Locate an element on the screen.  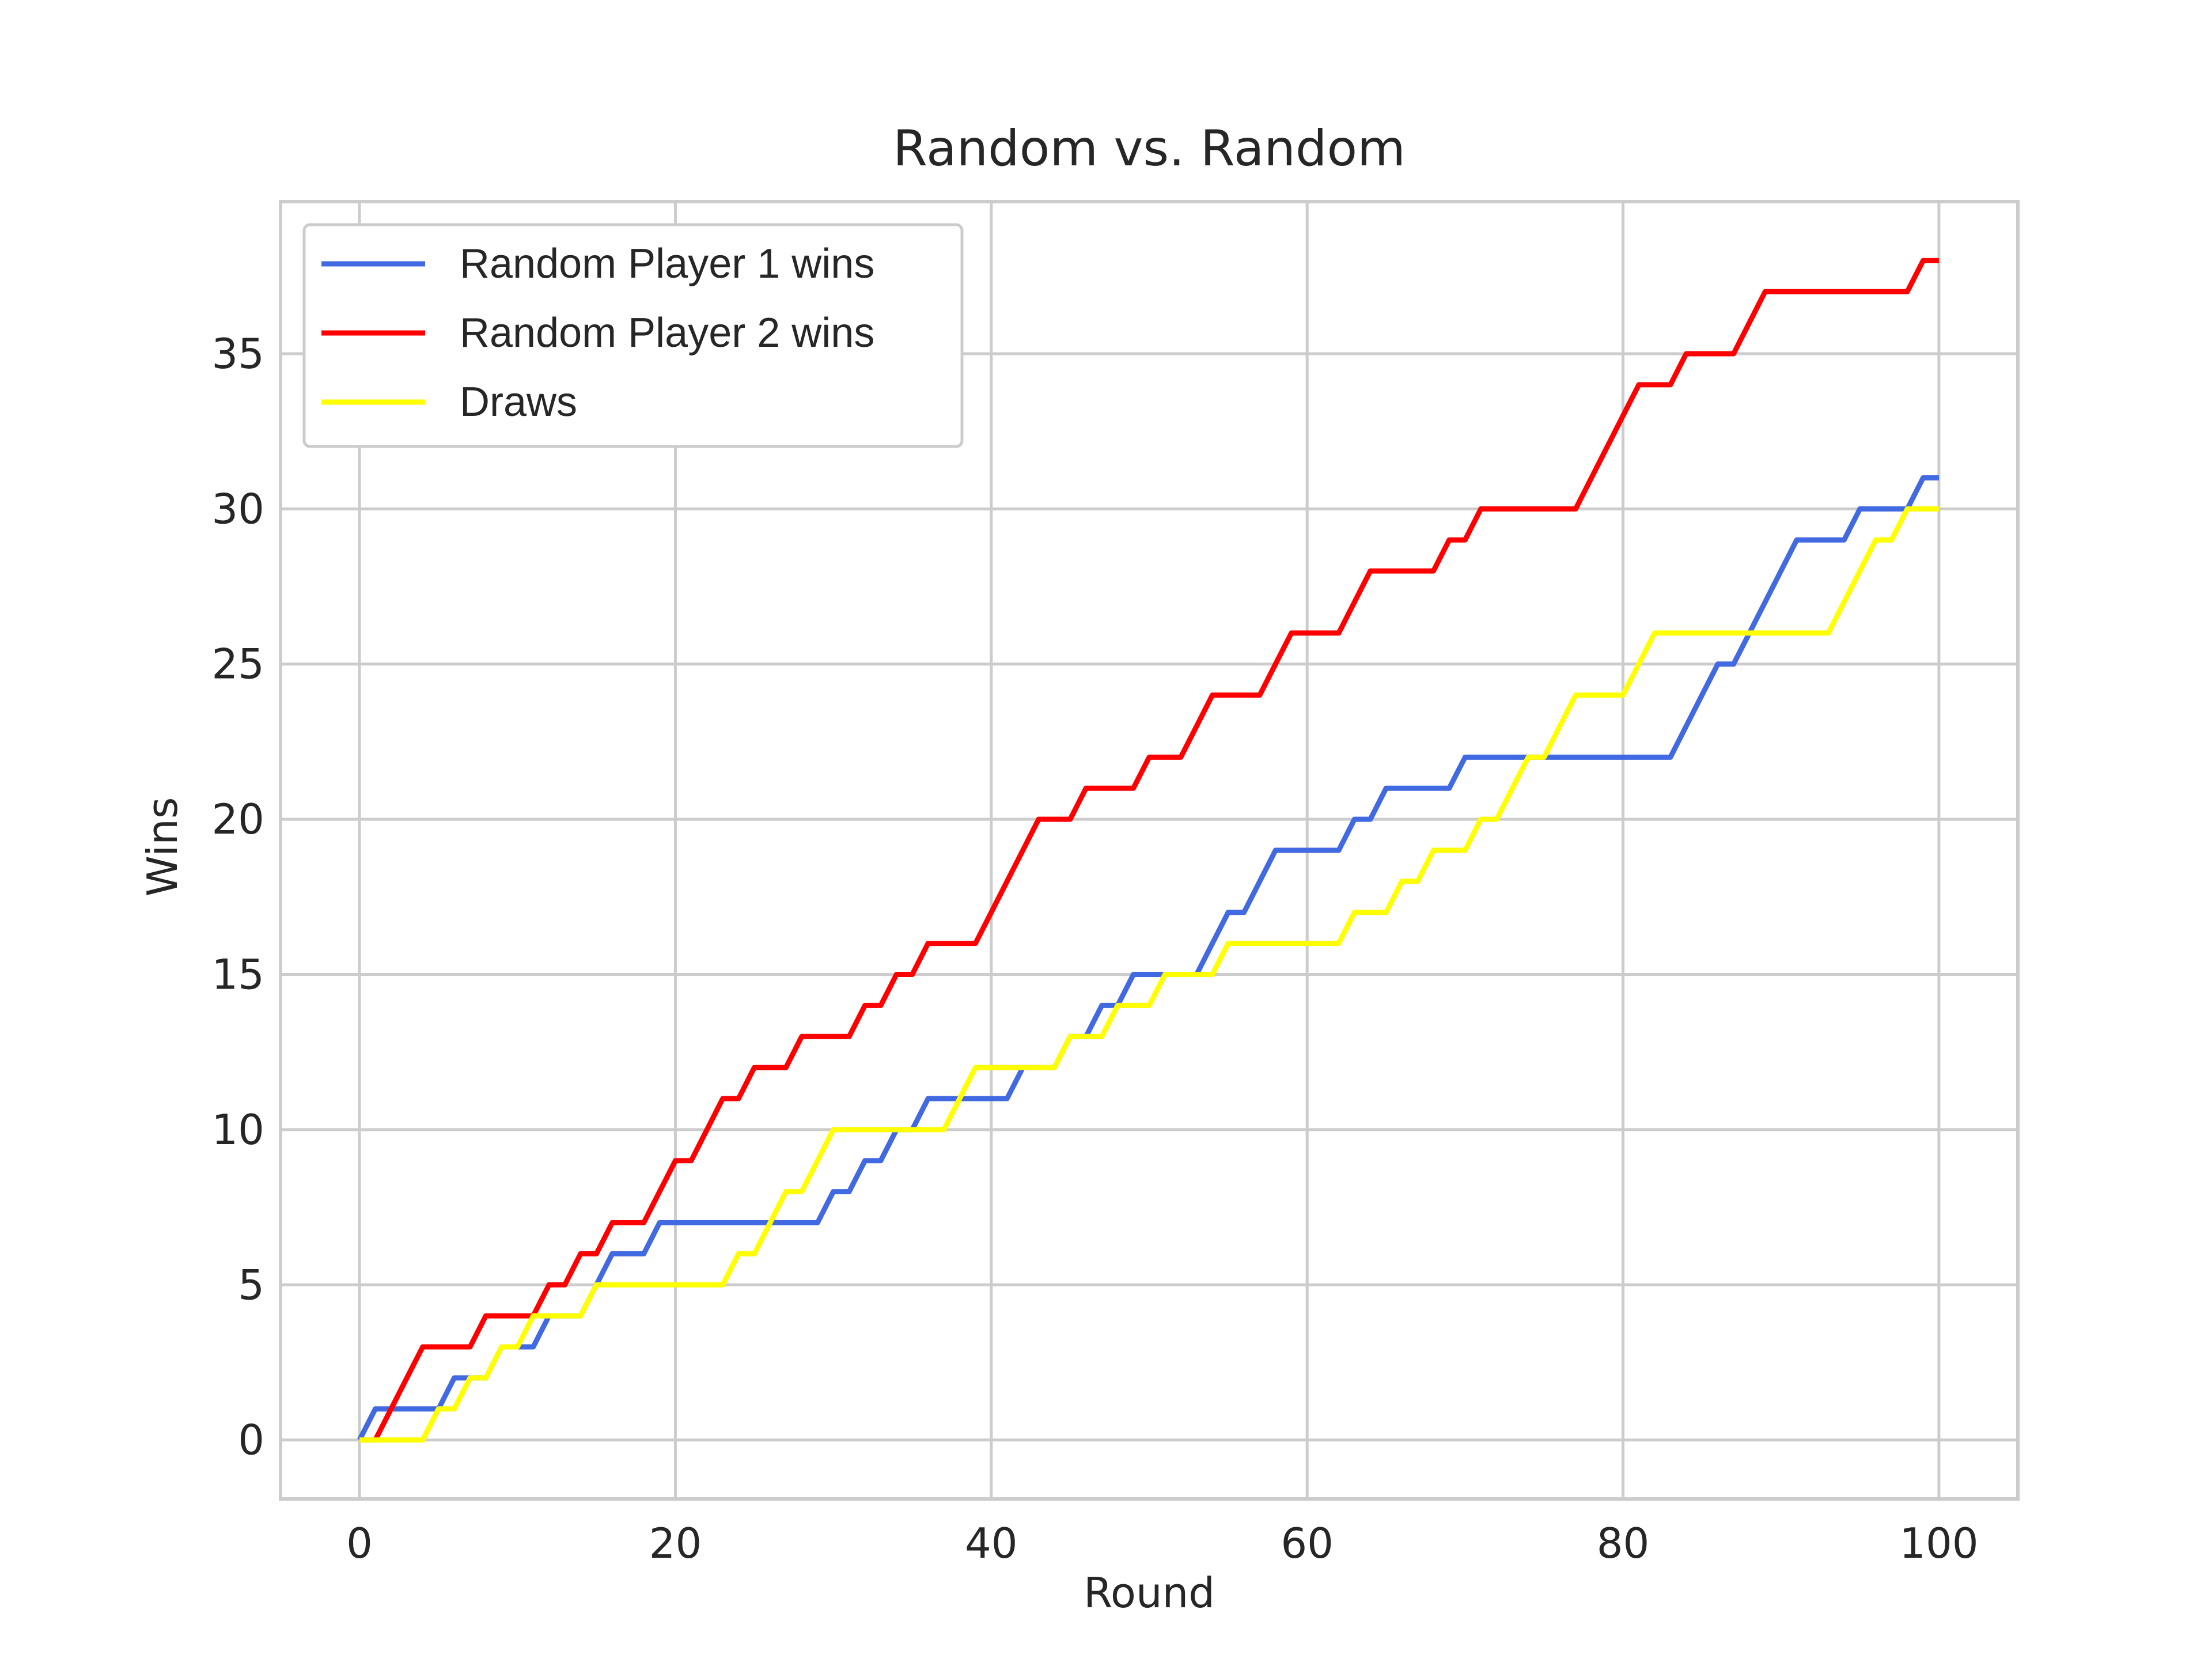
y-tick-label: 20 is located at coordinates (237, 819).